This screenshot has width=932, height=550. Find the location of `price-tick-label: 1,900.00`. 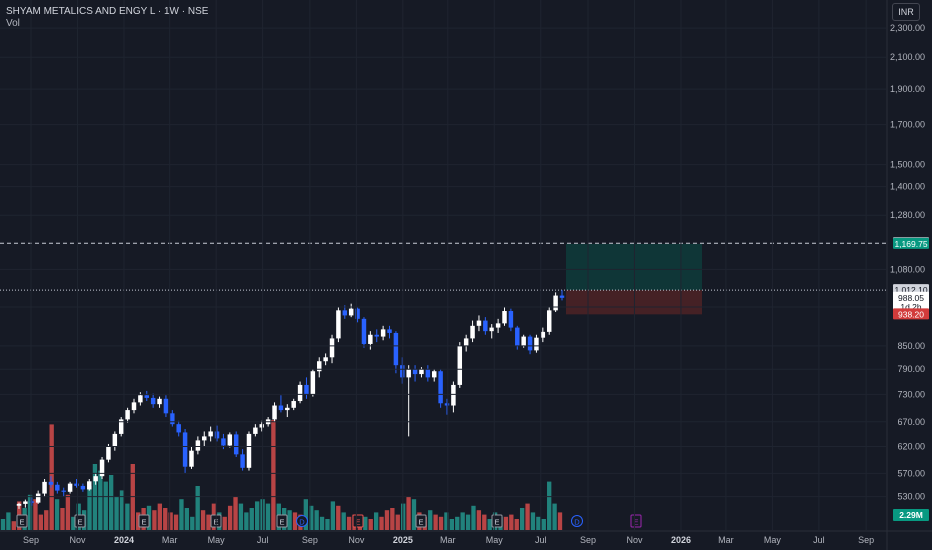

price-tick-label: 1,900.00 is located at coordinates (907, 89).